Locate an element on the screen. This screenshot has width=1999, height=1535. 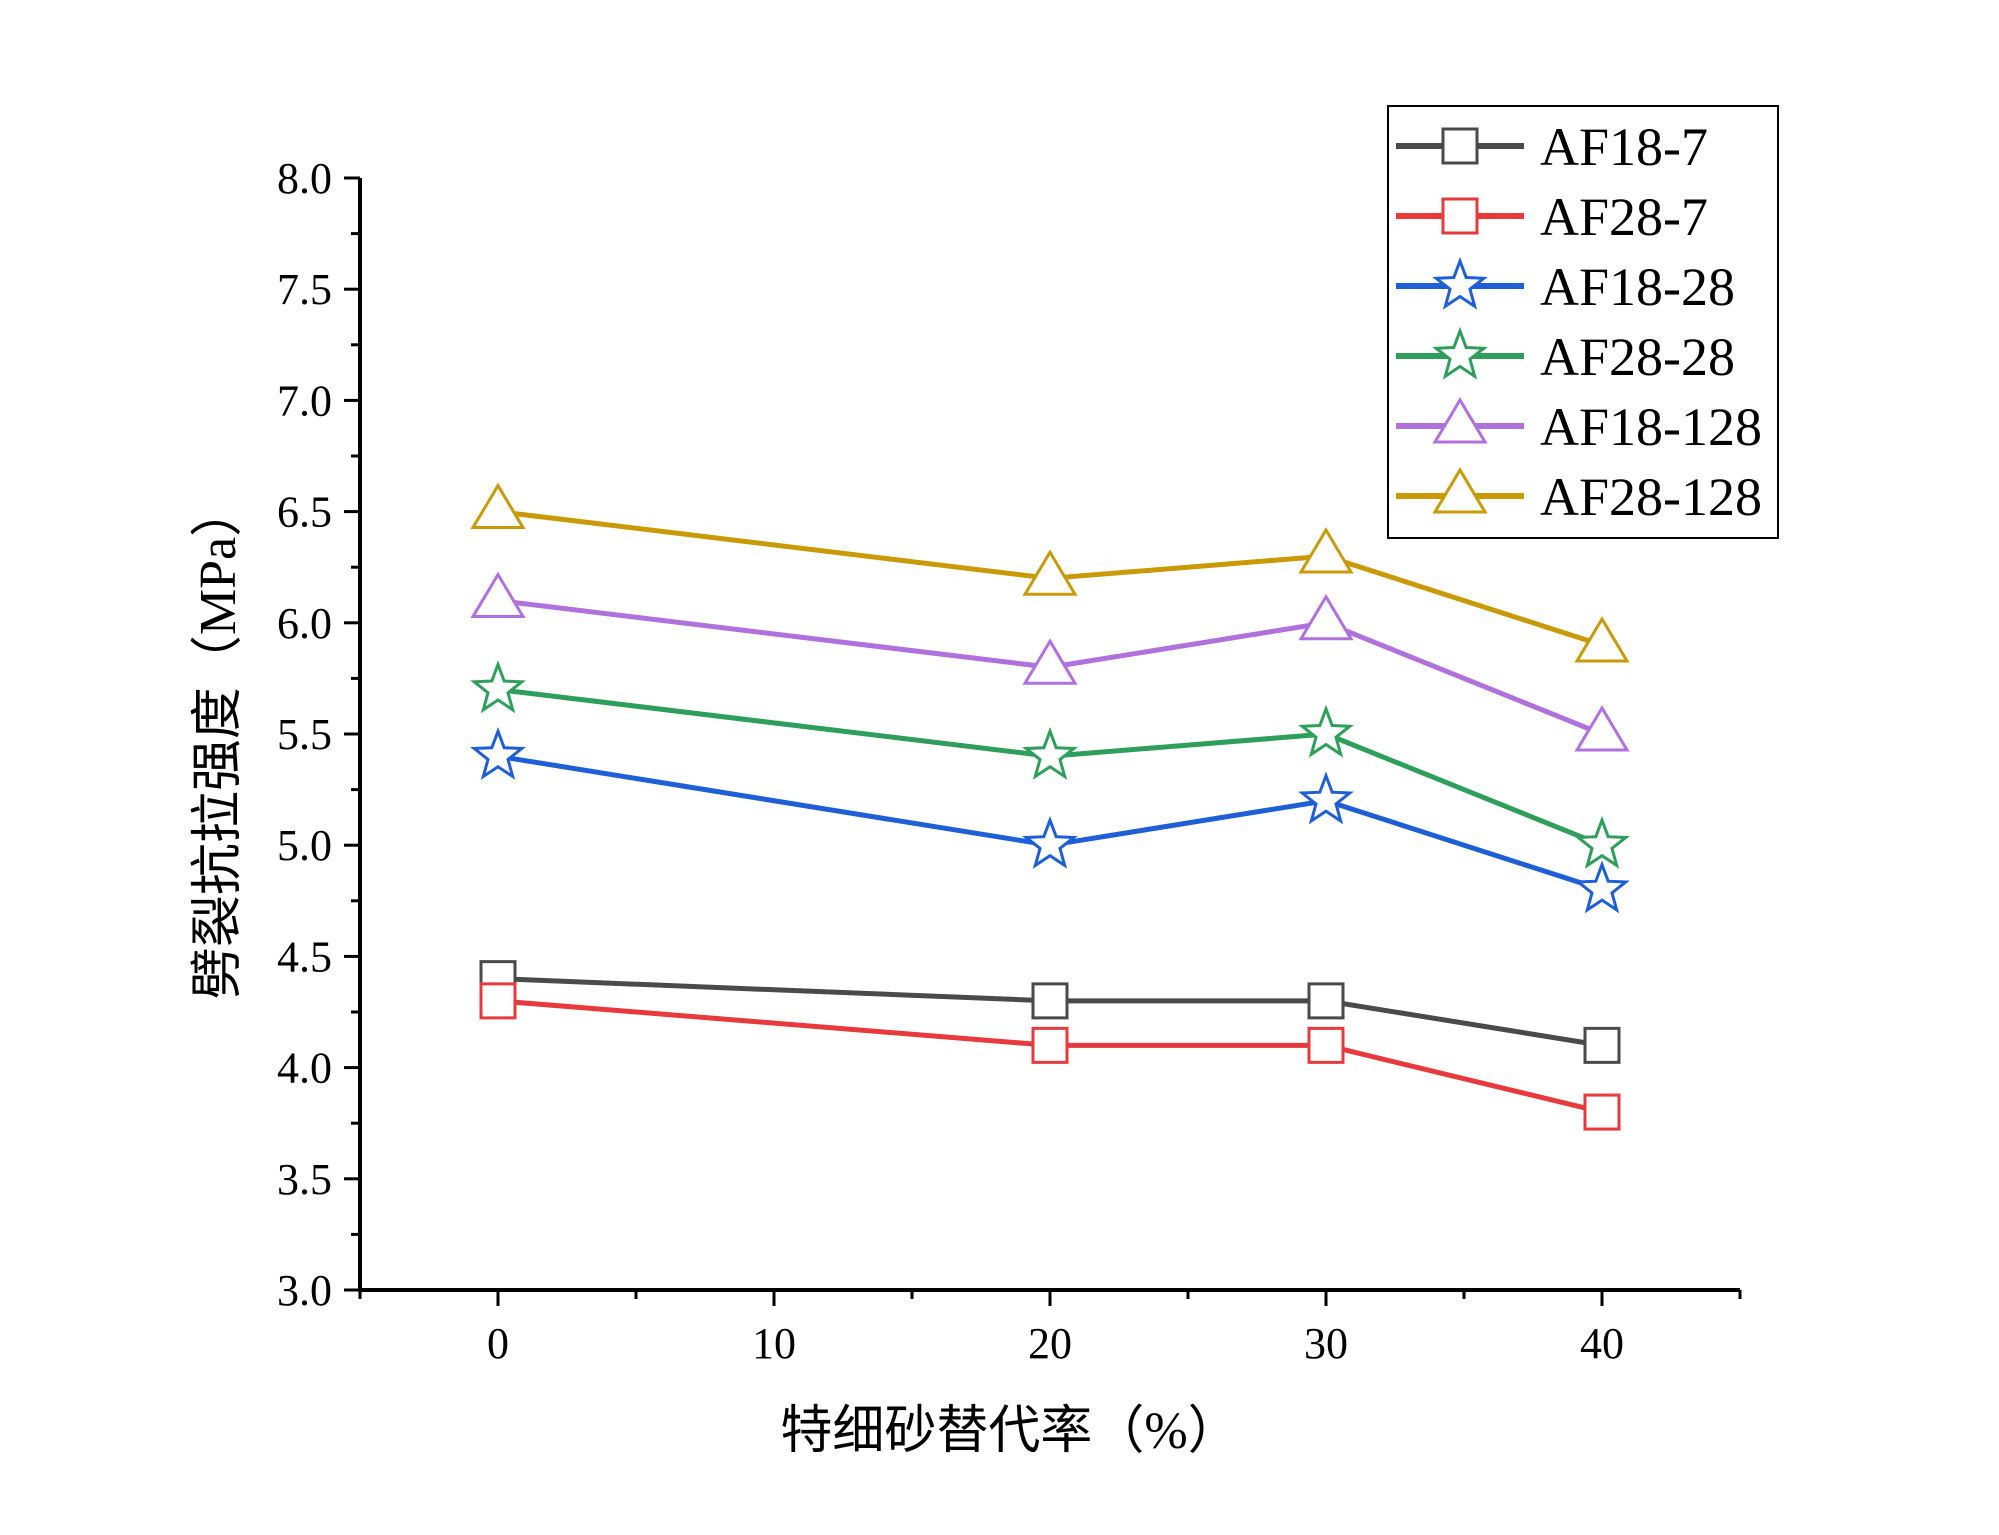
legend-item: AF28-28 is located at coordinates (1565, 356).